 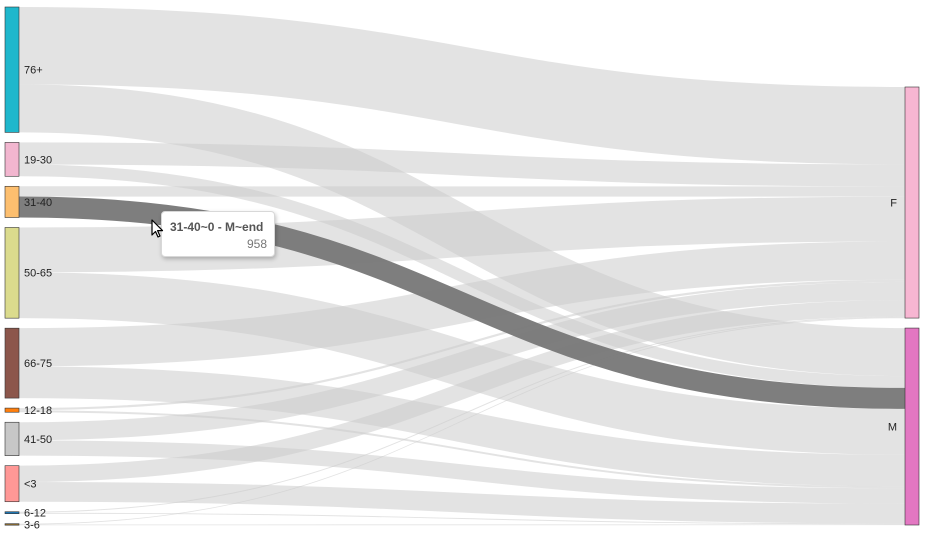 What do you see at coordinates (893, 203) in the screenshot?
I see `node-label-F: F` at bounding box center [893, 203].